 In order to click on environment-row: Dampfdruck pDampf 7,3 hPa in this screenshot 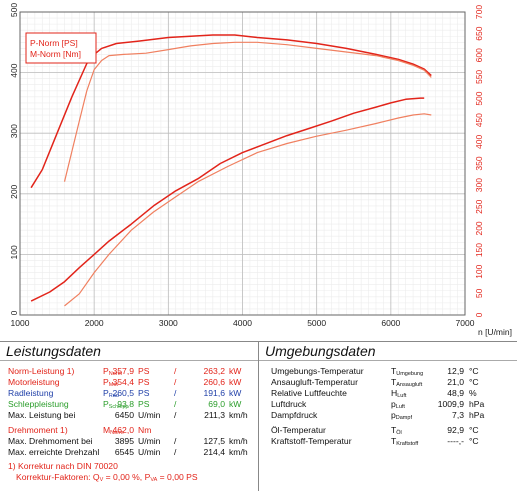, I will do `click(388, 415)`.